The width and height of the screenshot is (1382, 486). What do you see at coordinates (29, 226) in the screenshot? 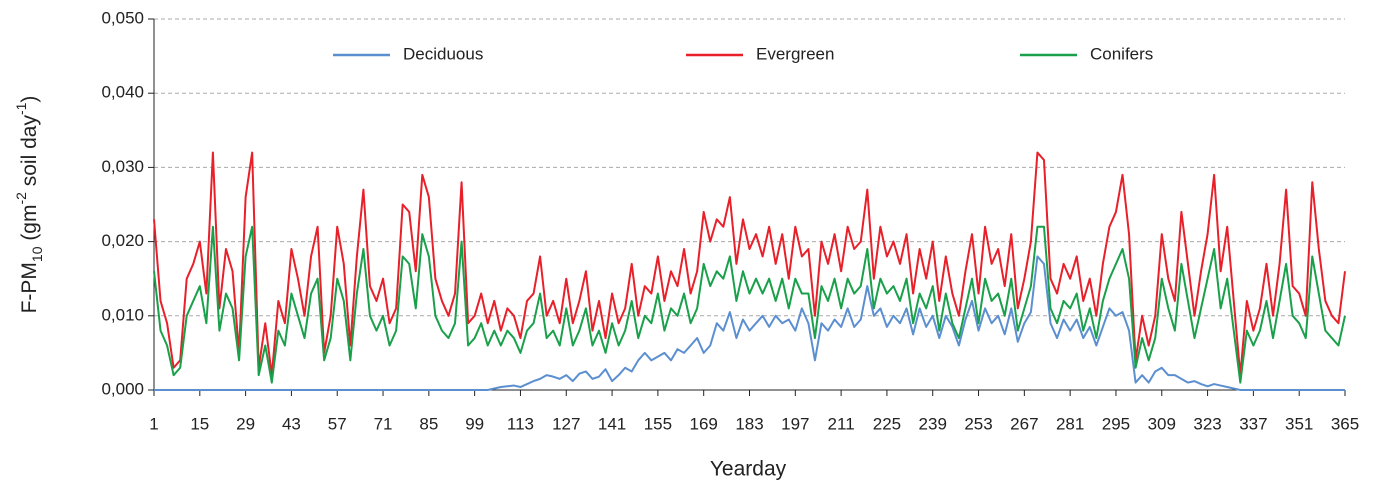
I see `y-axis-label-part: (gm` at bounding box center [29, 226].